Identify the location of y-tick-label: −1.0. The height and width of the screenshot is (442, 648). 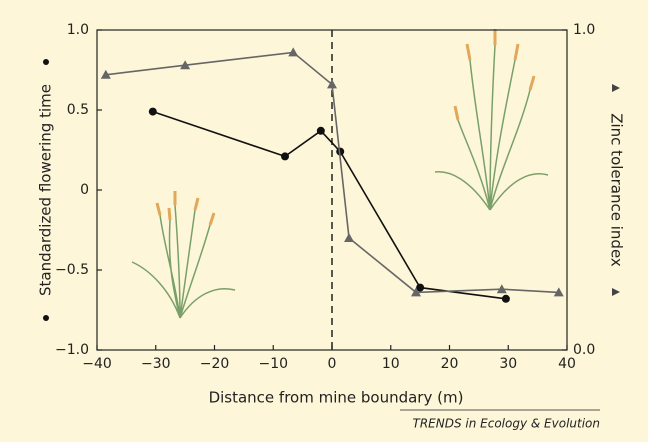
(72, 350).